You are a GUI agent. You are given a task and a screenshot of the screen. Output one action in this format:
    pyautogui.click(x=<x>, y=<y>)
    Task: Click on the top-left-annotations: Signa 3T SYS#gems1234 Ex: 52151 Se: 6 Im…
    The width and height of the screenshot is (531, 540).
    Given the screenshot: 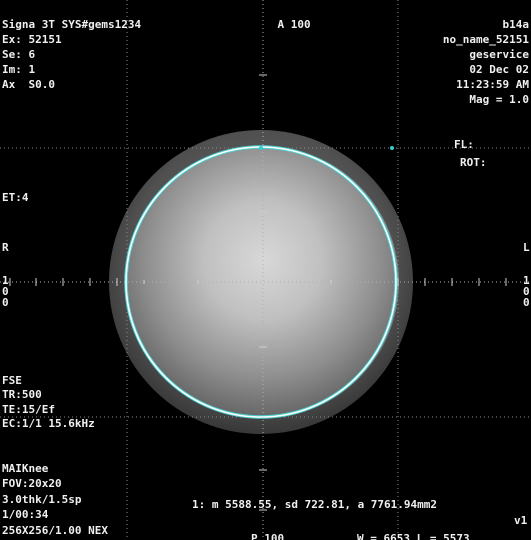 What is the action you would take?
    pyautogui.click(x=71, y=47)
    